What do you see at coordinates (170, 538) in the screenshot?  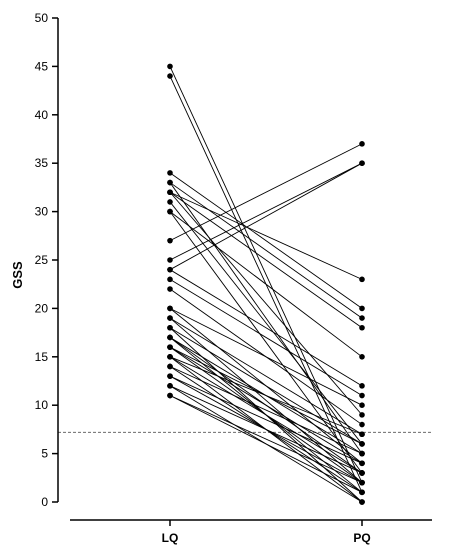 I see `x-tick-label-lq: LQ` at bounding box center [170, 538].